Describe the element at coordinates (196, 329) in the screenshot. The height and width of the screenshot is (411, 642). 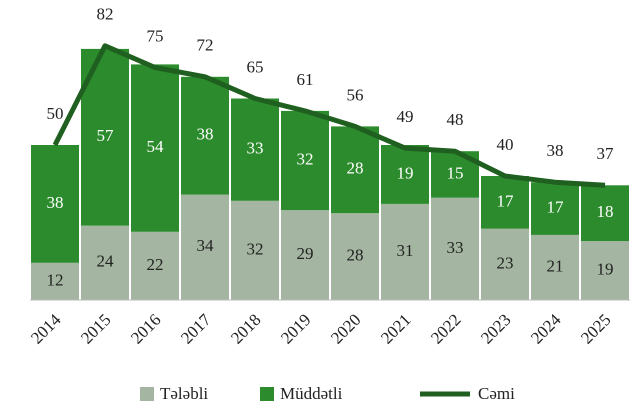
I see `x-tick-label: 2017` at that location.